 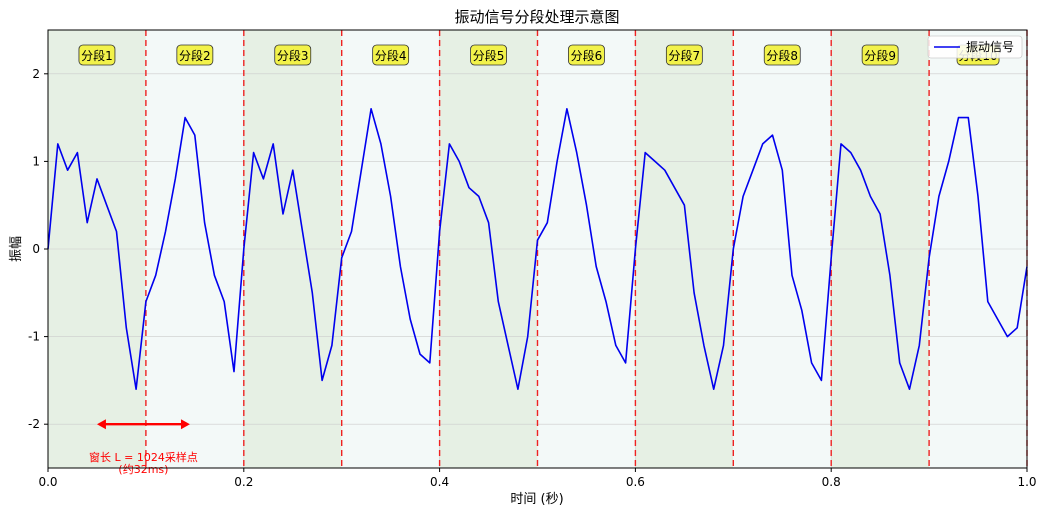 I want to click on segment-label-box: 分段6, so click(x=586, y=55).